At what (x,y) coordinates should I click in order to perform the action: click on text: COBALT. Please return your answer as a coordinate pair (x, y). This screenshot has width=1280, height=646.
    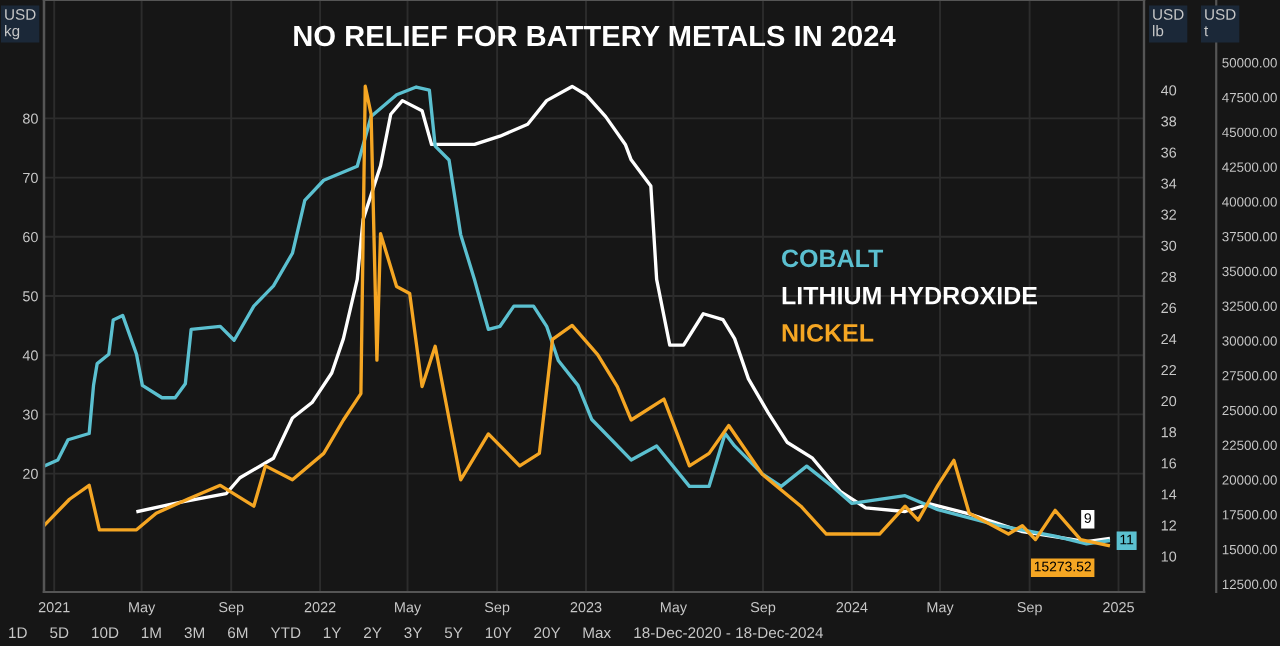
    Looking at the image, I should click on (833, 258).